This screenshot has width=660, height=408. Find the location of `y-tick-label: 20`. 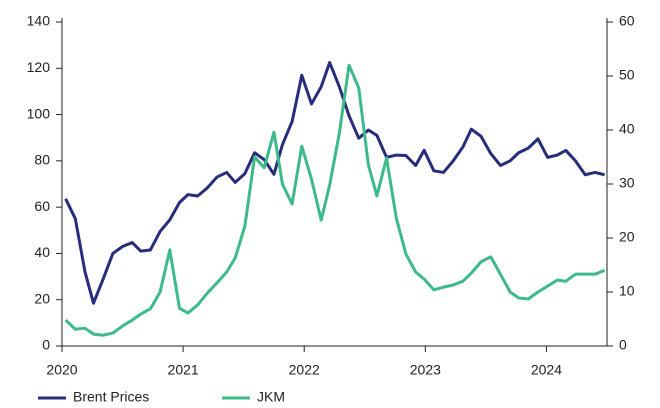

y-tick-label: 20 is located at coordinates (42, 298).